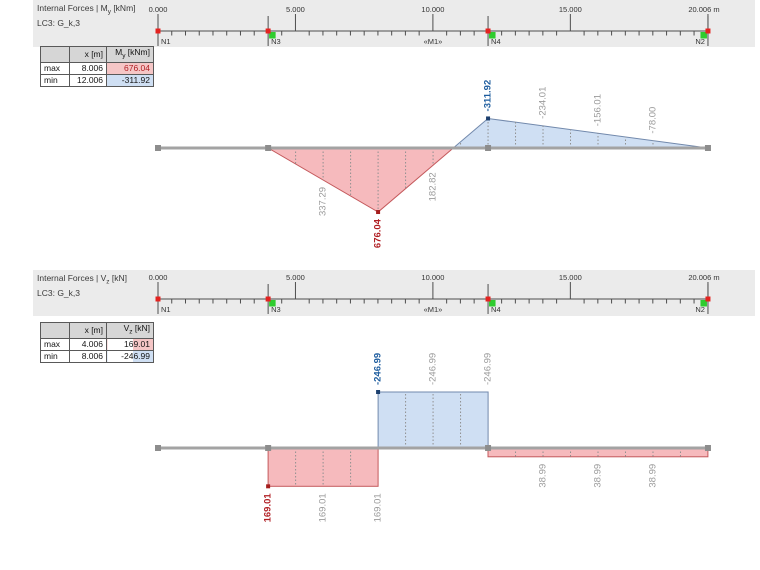 This screenshot has height=570, width=760. Describe the element at coordinates (130, 68) in the screenshot. I see `max-value: 676.04` at that location.